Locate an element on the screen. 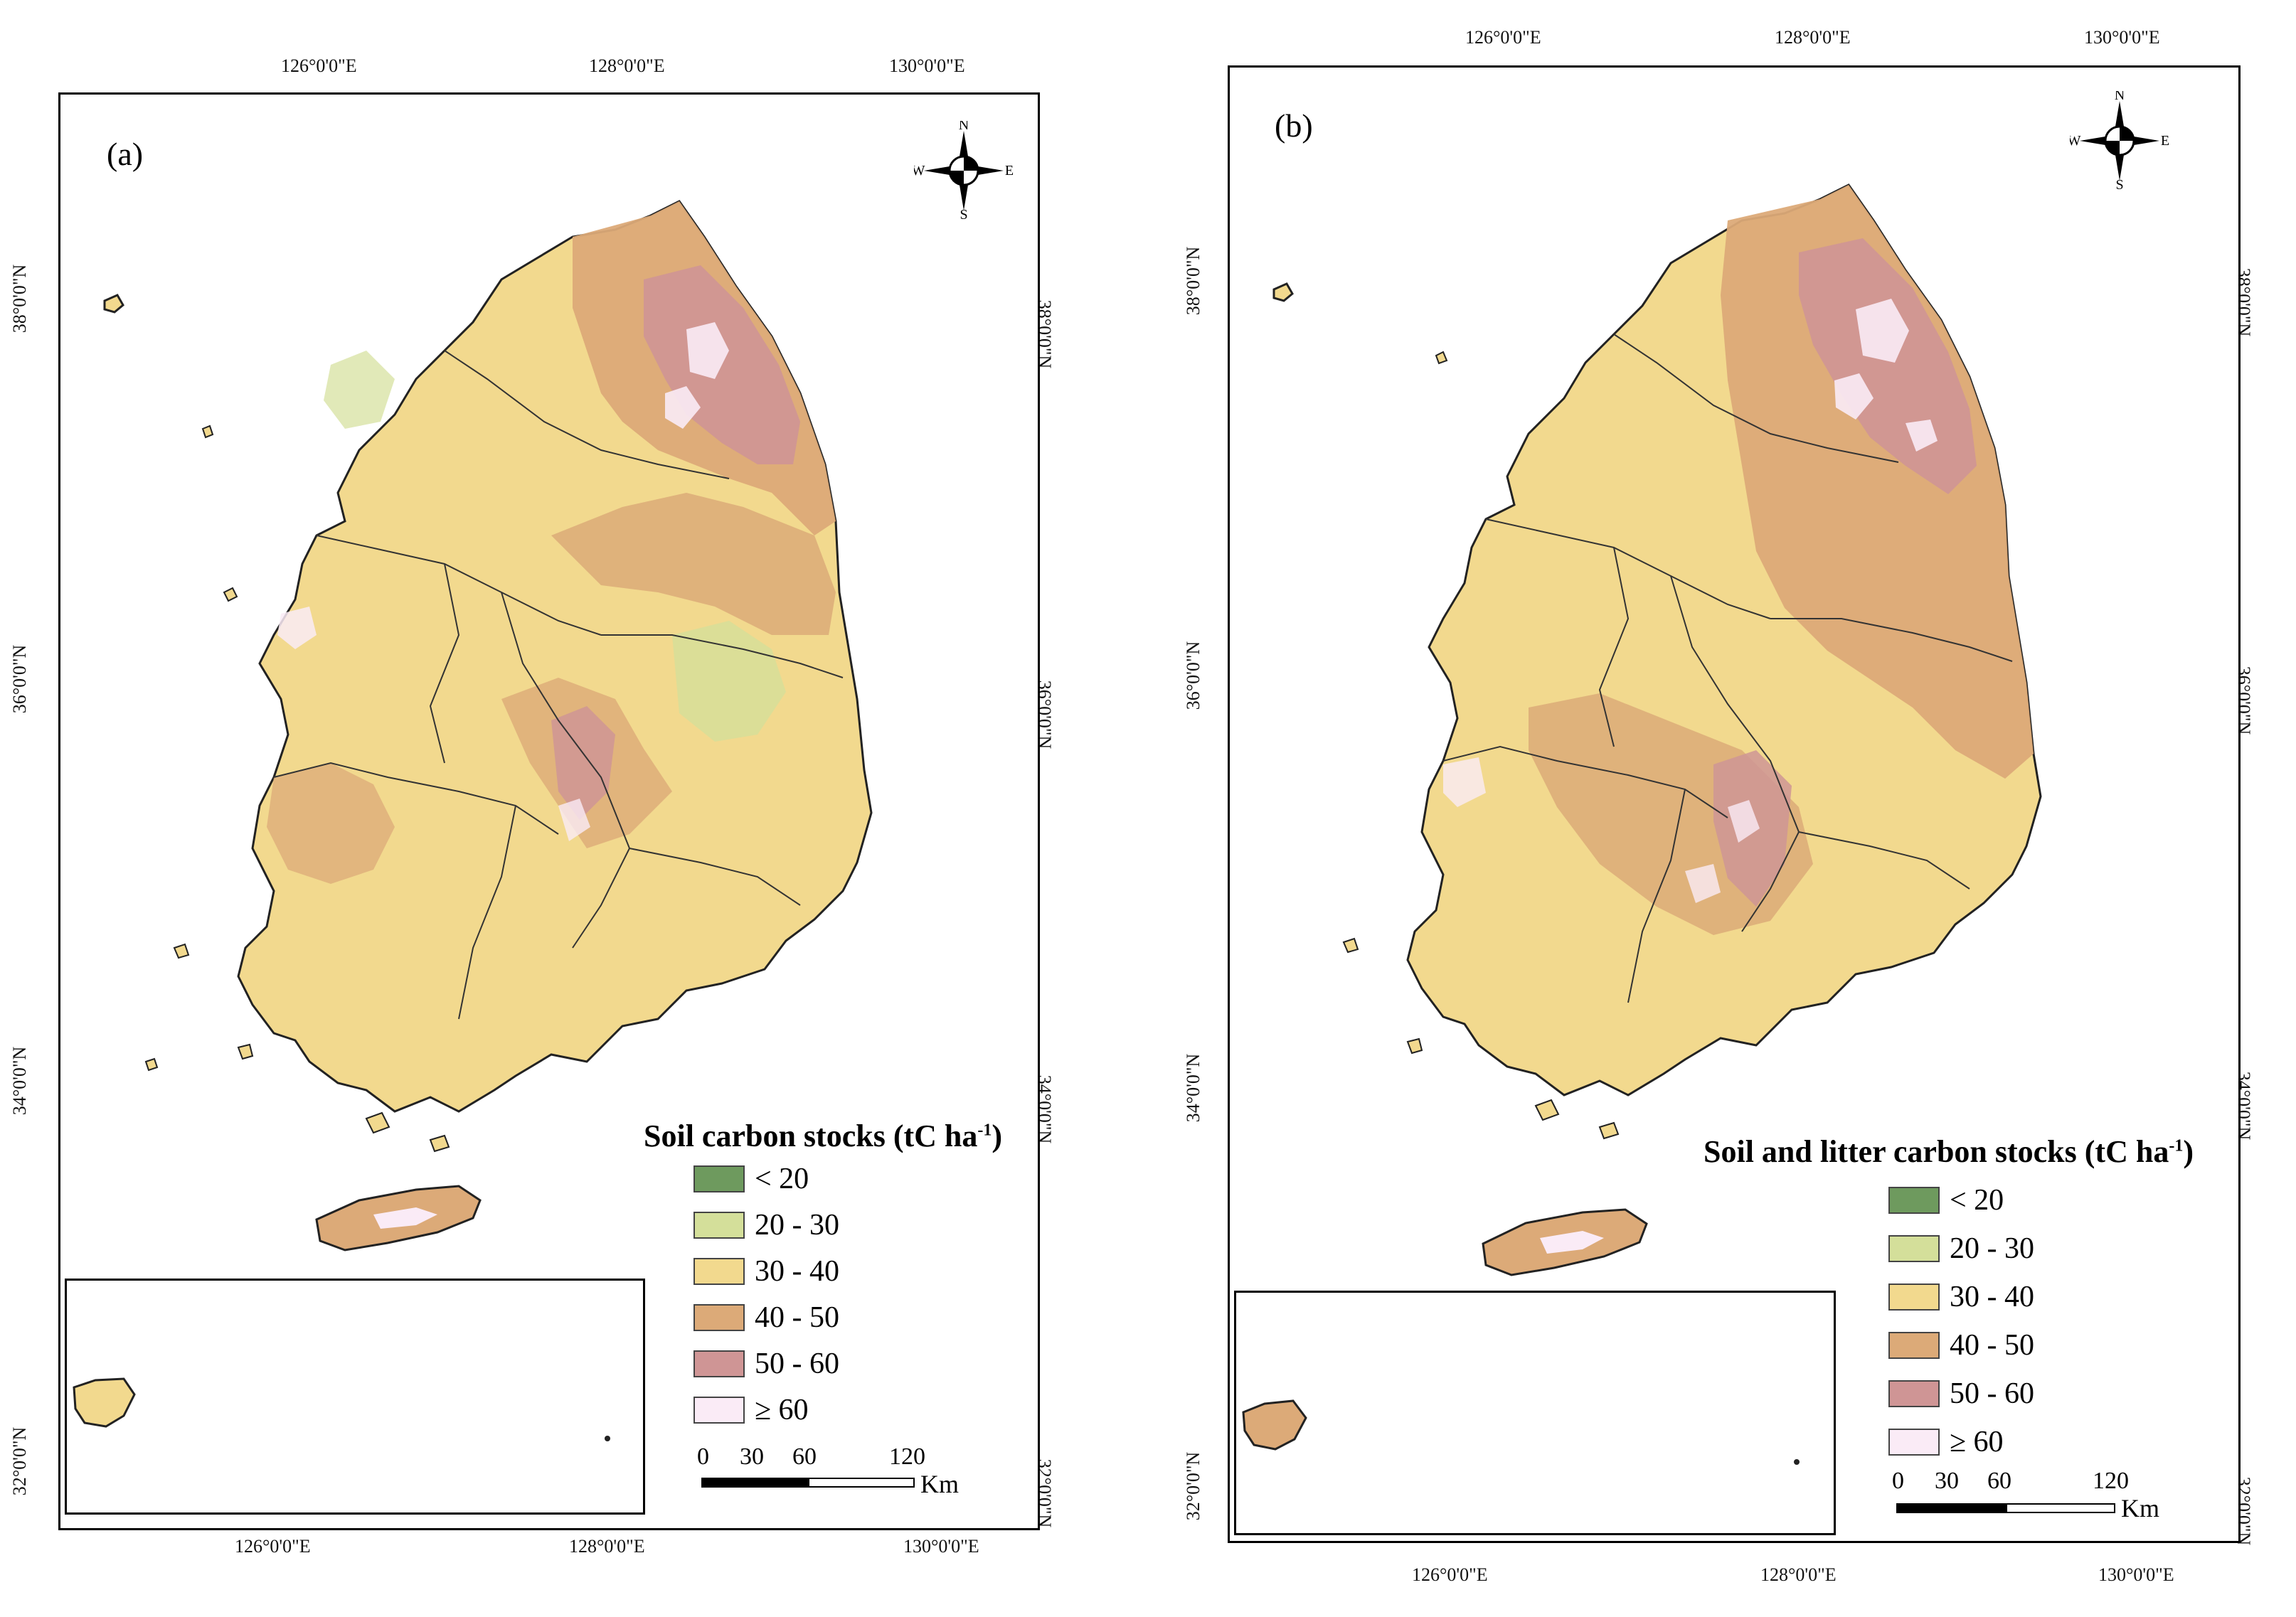 The height and width of the screenshot is (1617, 2296). panel-label: (a) is located at coordinates (126, 154).